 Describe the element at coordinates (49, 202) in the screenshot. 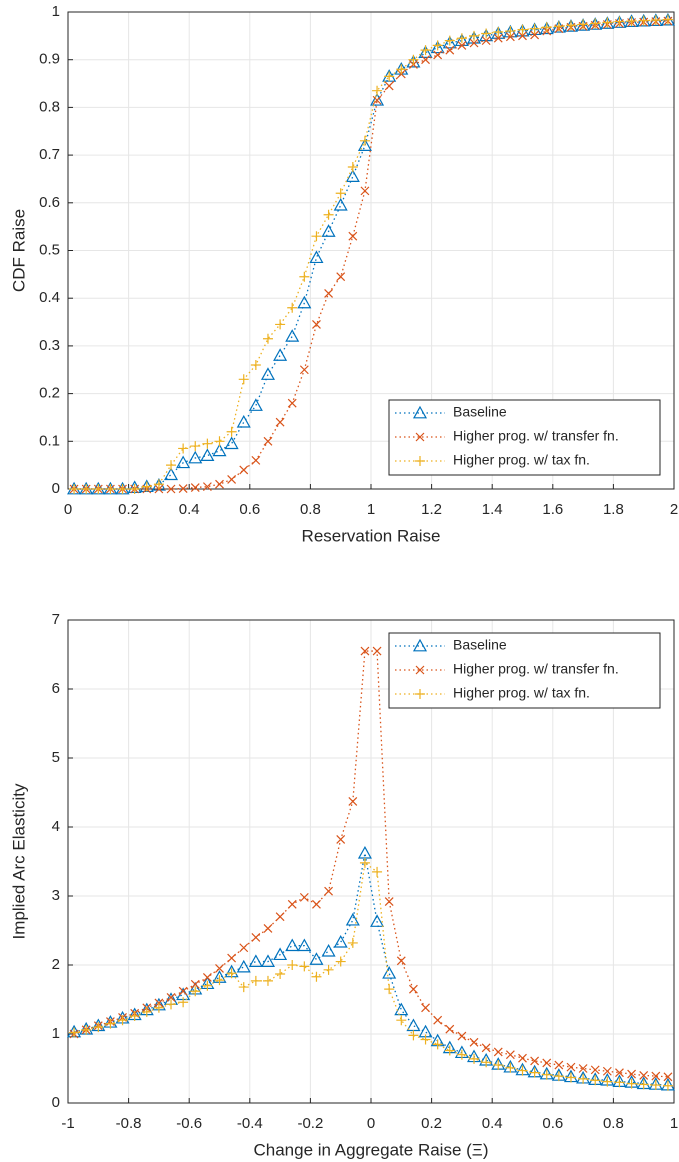

I see `y-tick-label: 0.6` at that location.